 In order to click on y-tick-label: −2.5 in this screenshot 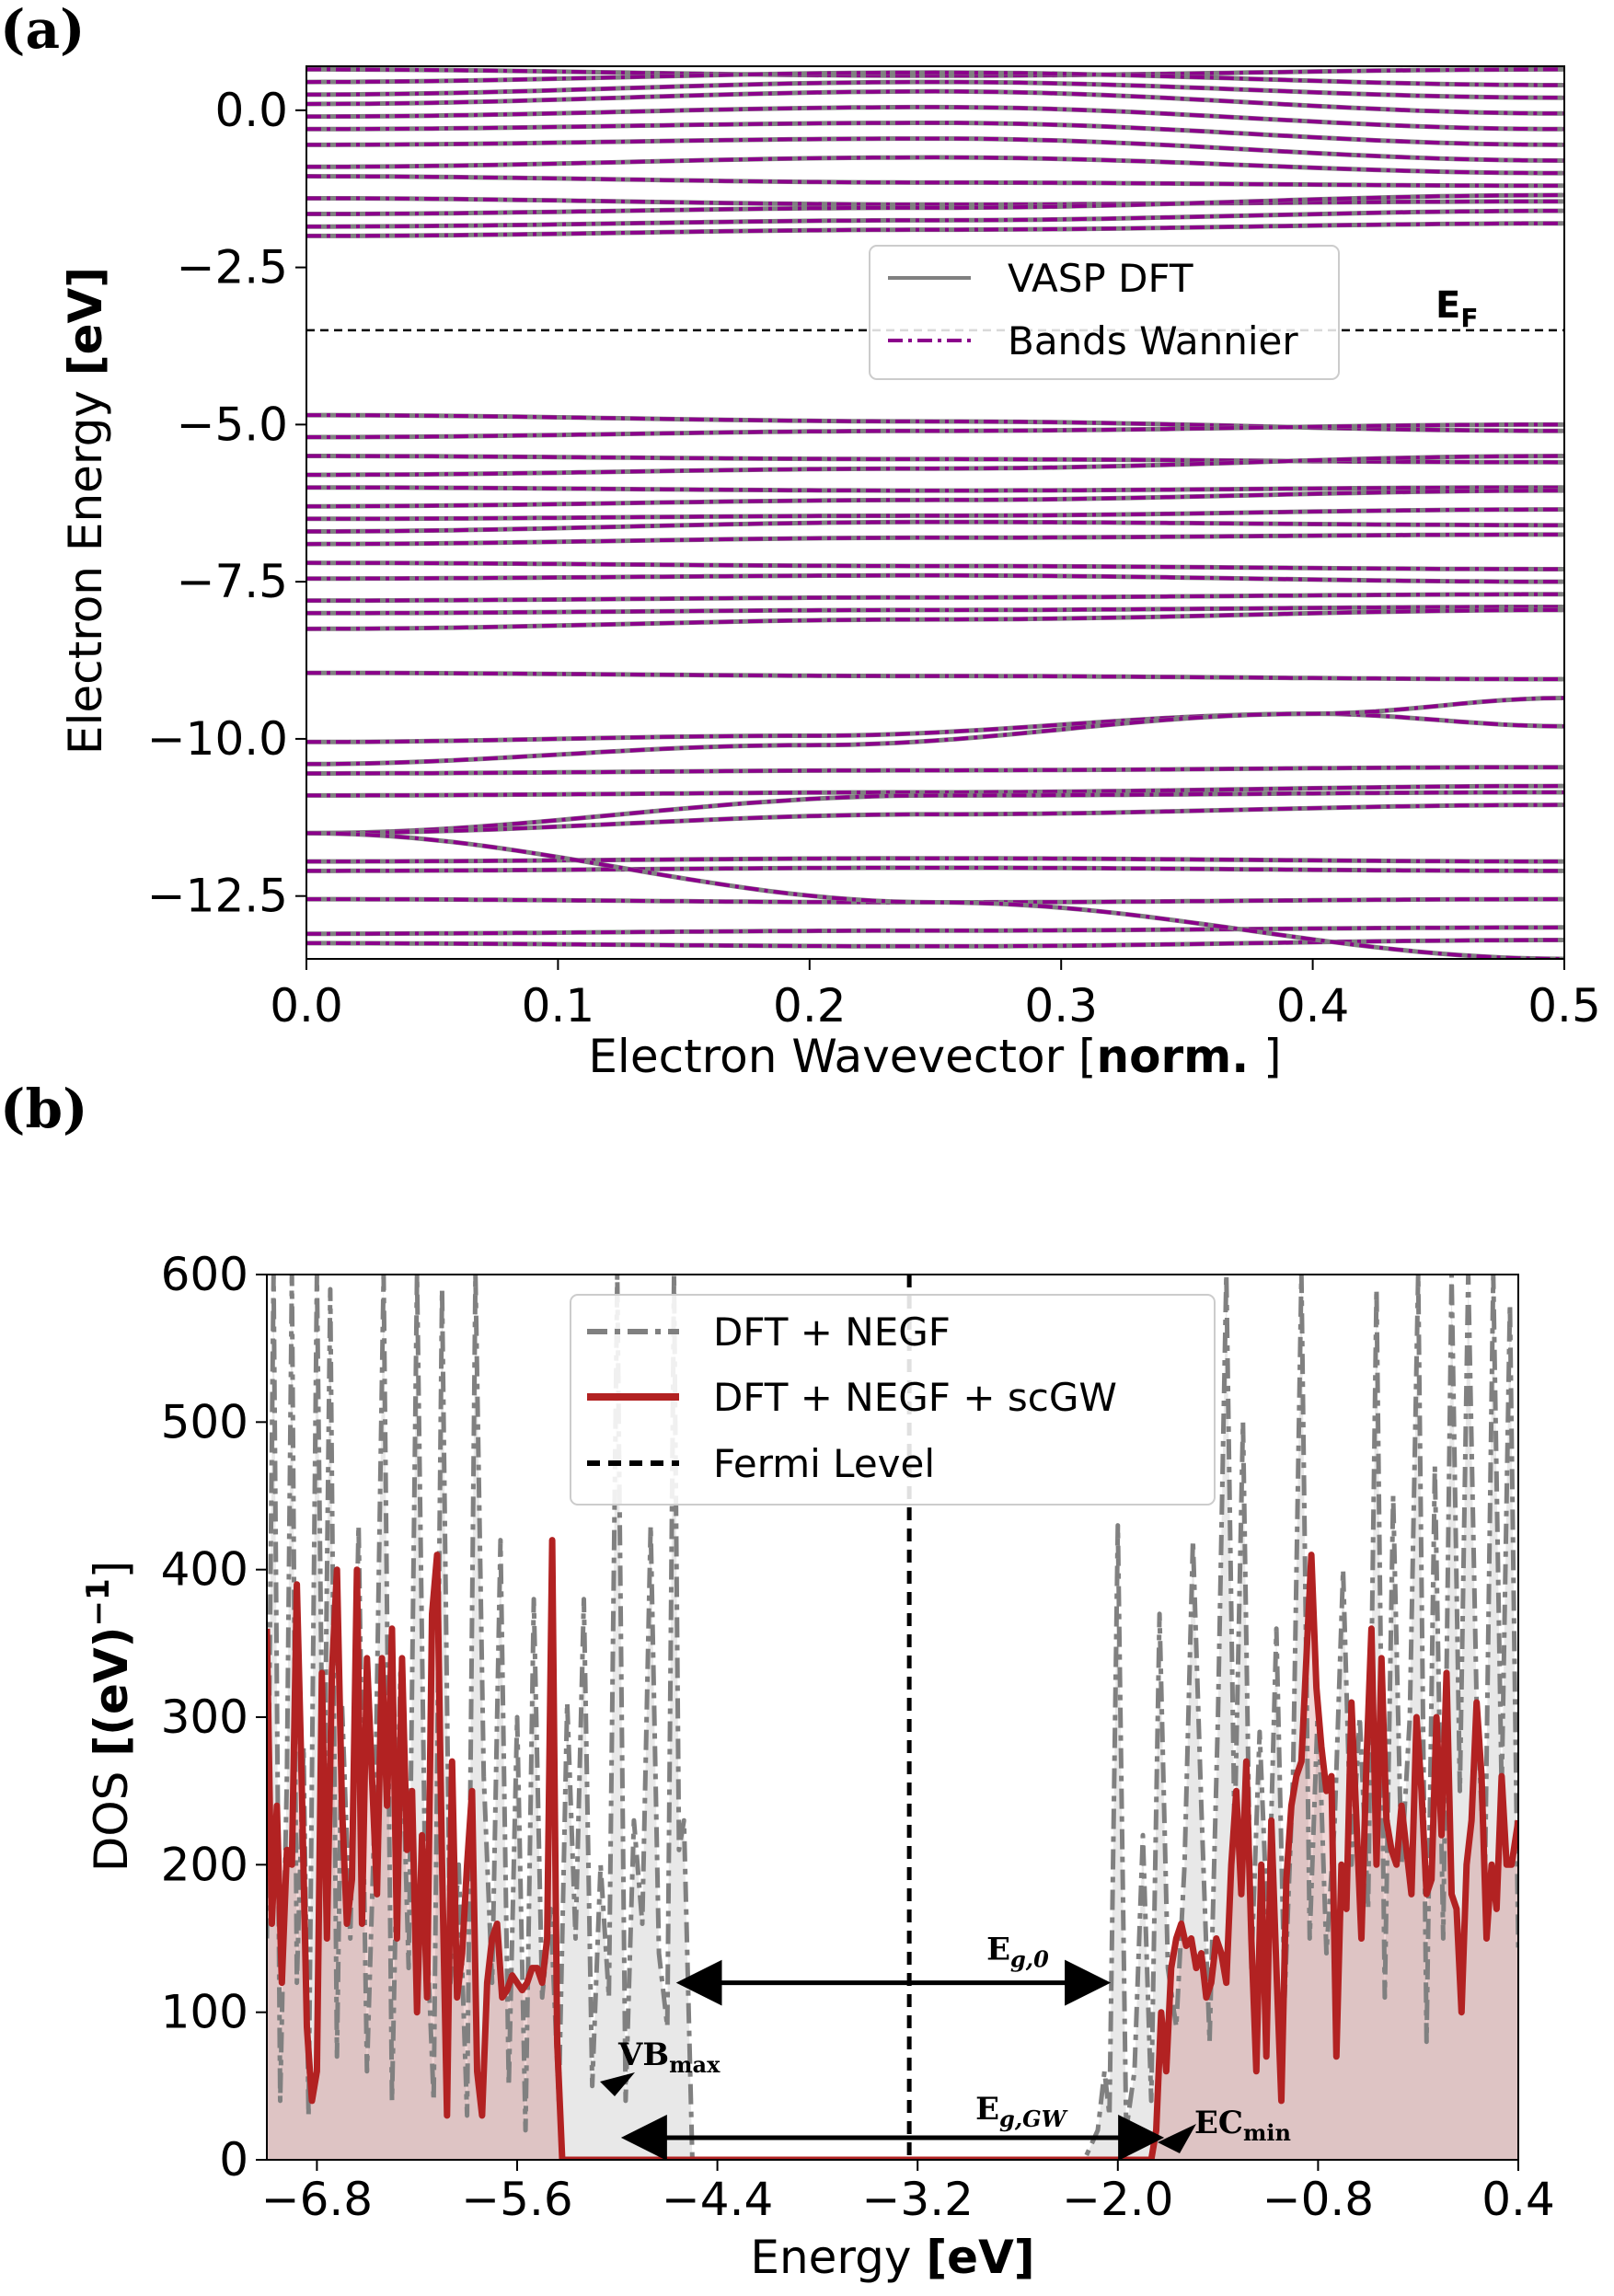, I will do `click(232, 268)`.